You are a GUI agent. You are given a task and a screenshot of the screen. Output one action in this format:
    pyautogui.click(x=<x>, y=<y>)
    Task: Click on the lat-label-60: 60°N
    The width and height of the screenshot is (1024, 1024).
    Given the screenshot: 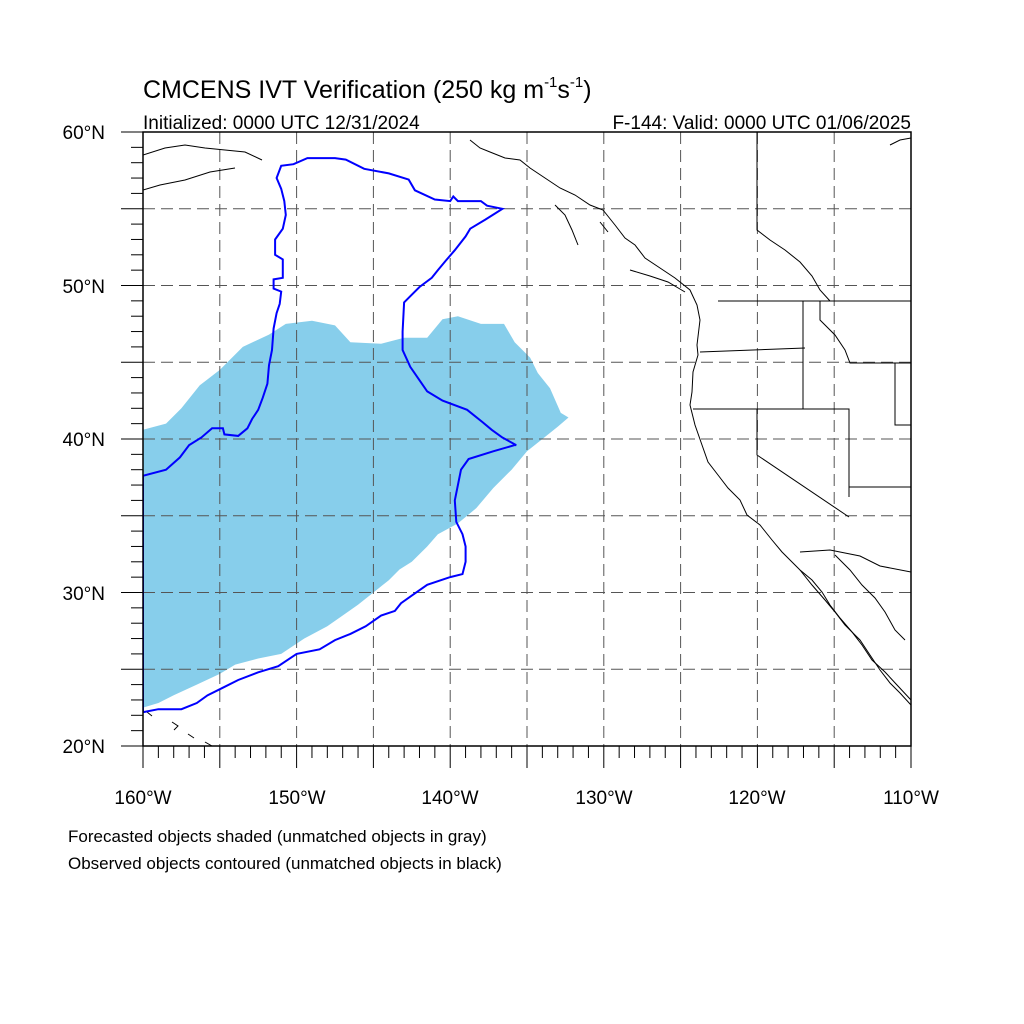 What is the action you would take?
    pyautogui.click(x=84, y=133)
    